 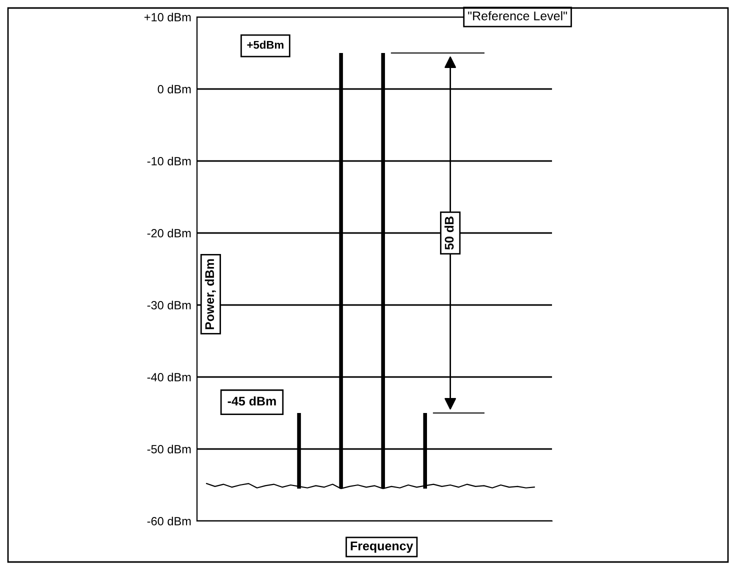 What do you see at coordinates (169, 377) in the screenshot?
I see `y-tick-label: -40 dBm` at bounding box center [169, 377].